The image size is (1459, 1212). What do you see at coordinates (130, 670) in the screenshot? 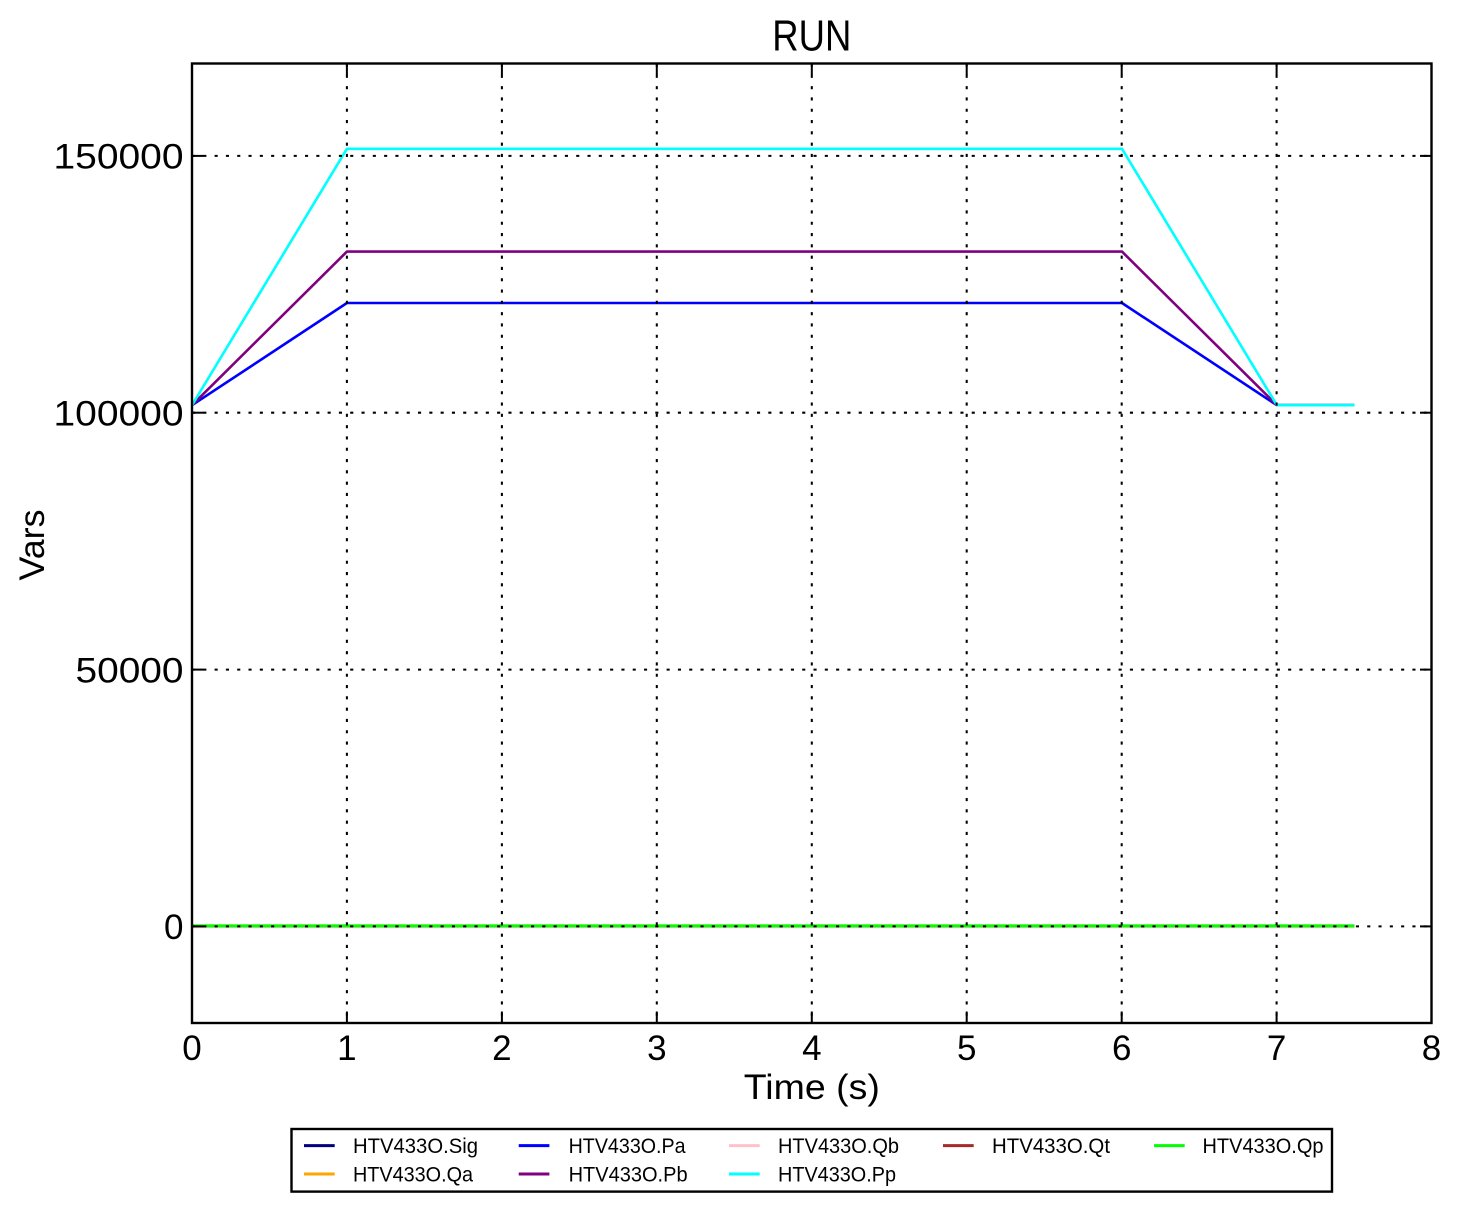
I see `svg-text: 50000` at bounding box center [130, 670].